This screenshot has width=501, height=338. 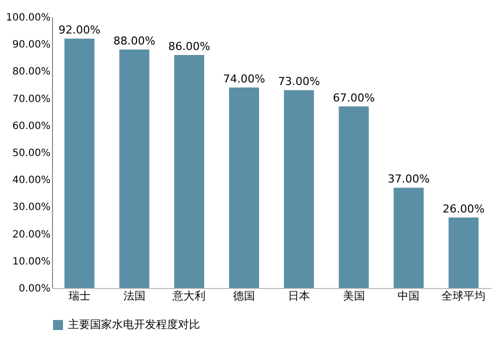 What do you see at coordinates (79, 296) in the screenshot?
I see `x-tick-label: 瑞士` at bounding box center [79, 296].